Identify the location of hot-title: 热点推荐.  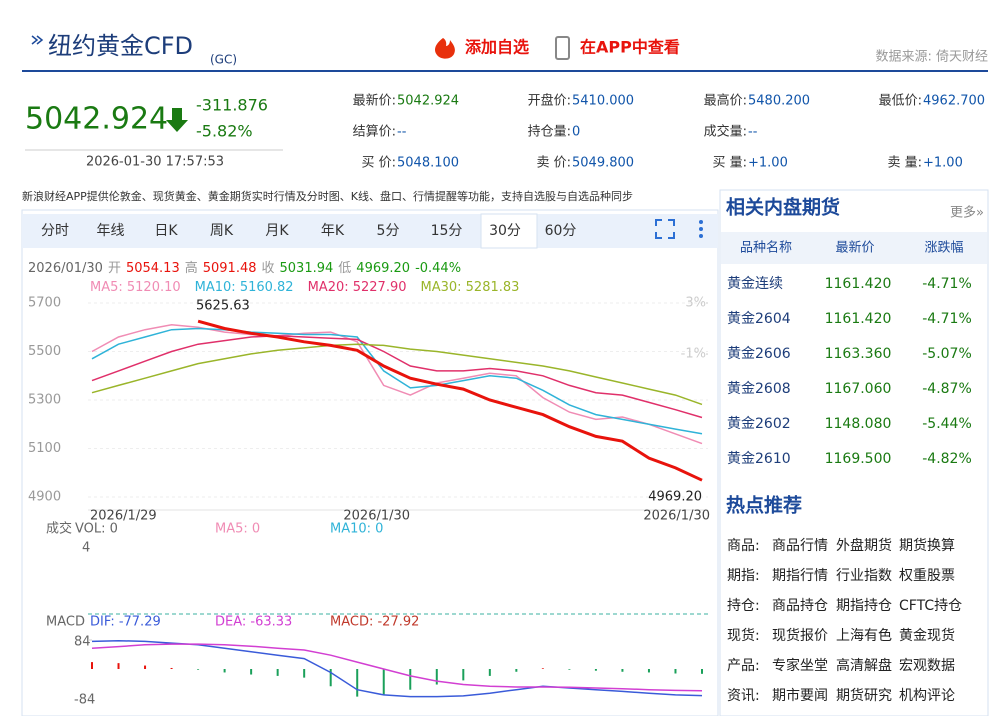
(764, 505).